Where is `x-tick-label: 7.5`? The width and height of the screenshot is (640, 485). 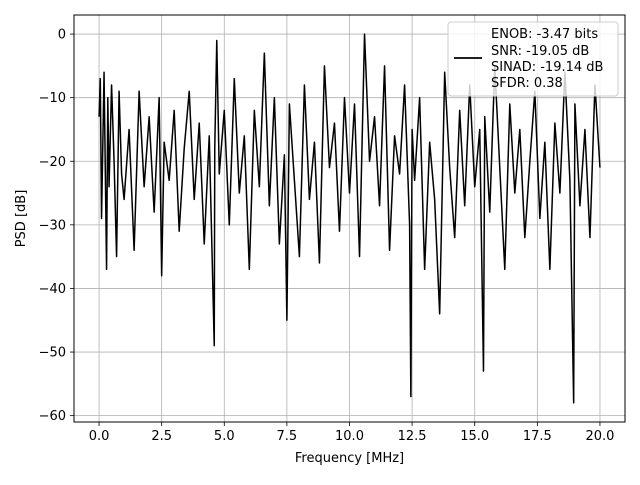
x-tick-label: 7.5 is located at coordinates (287, 436).